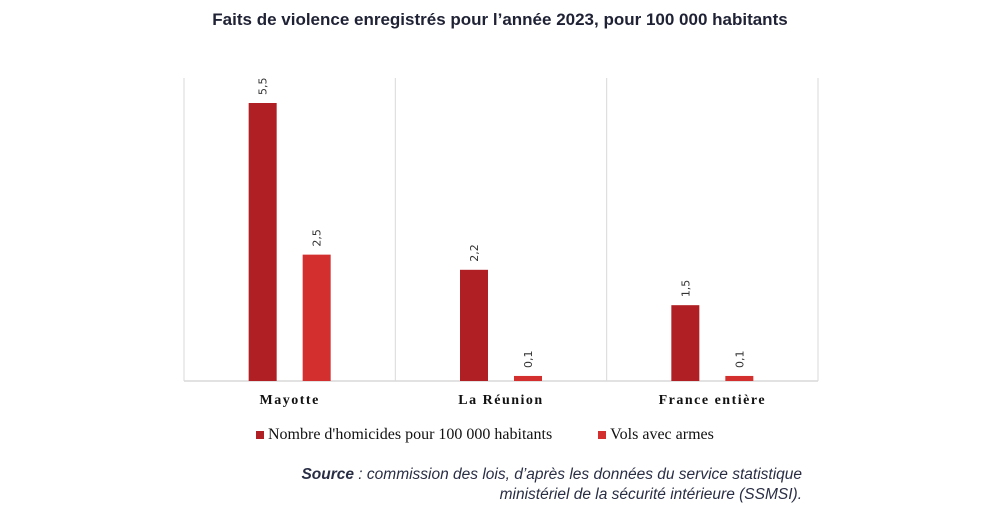  What do you see at coordinates (528, 378) in the screenshot?
I see `bar-vols-la-réunion` at bounding box center [528, 378].